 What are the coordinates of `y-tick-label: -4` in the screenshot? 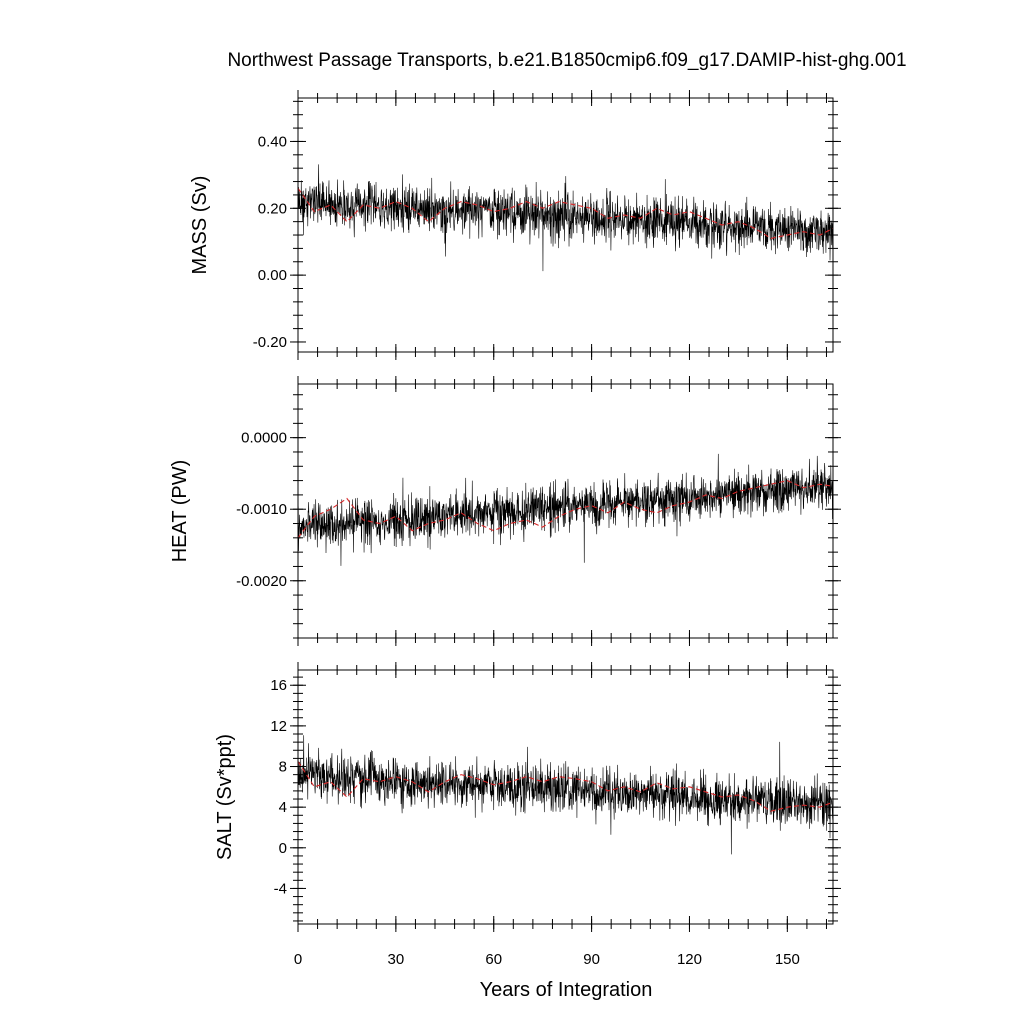 It's located at (280, 888).